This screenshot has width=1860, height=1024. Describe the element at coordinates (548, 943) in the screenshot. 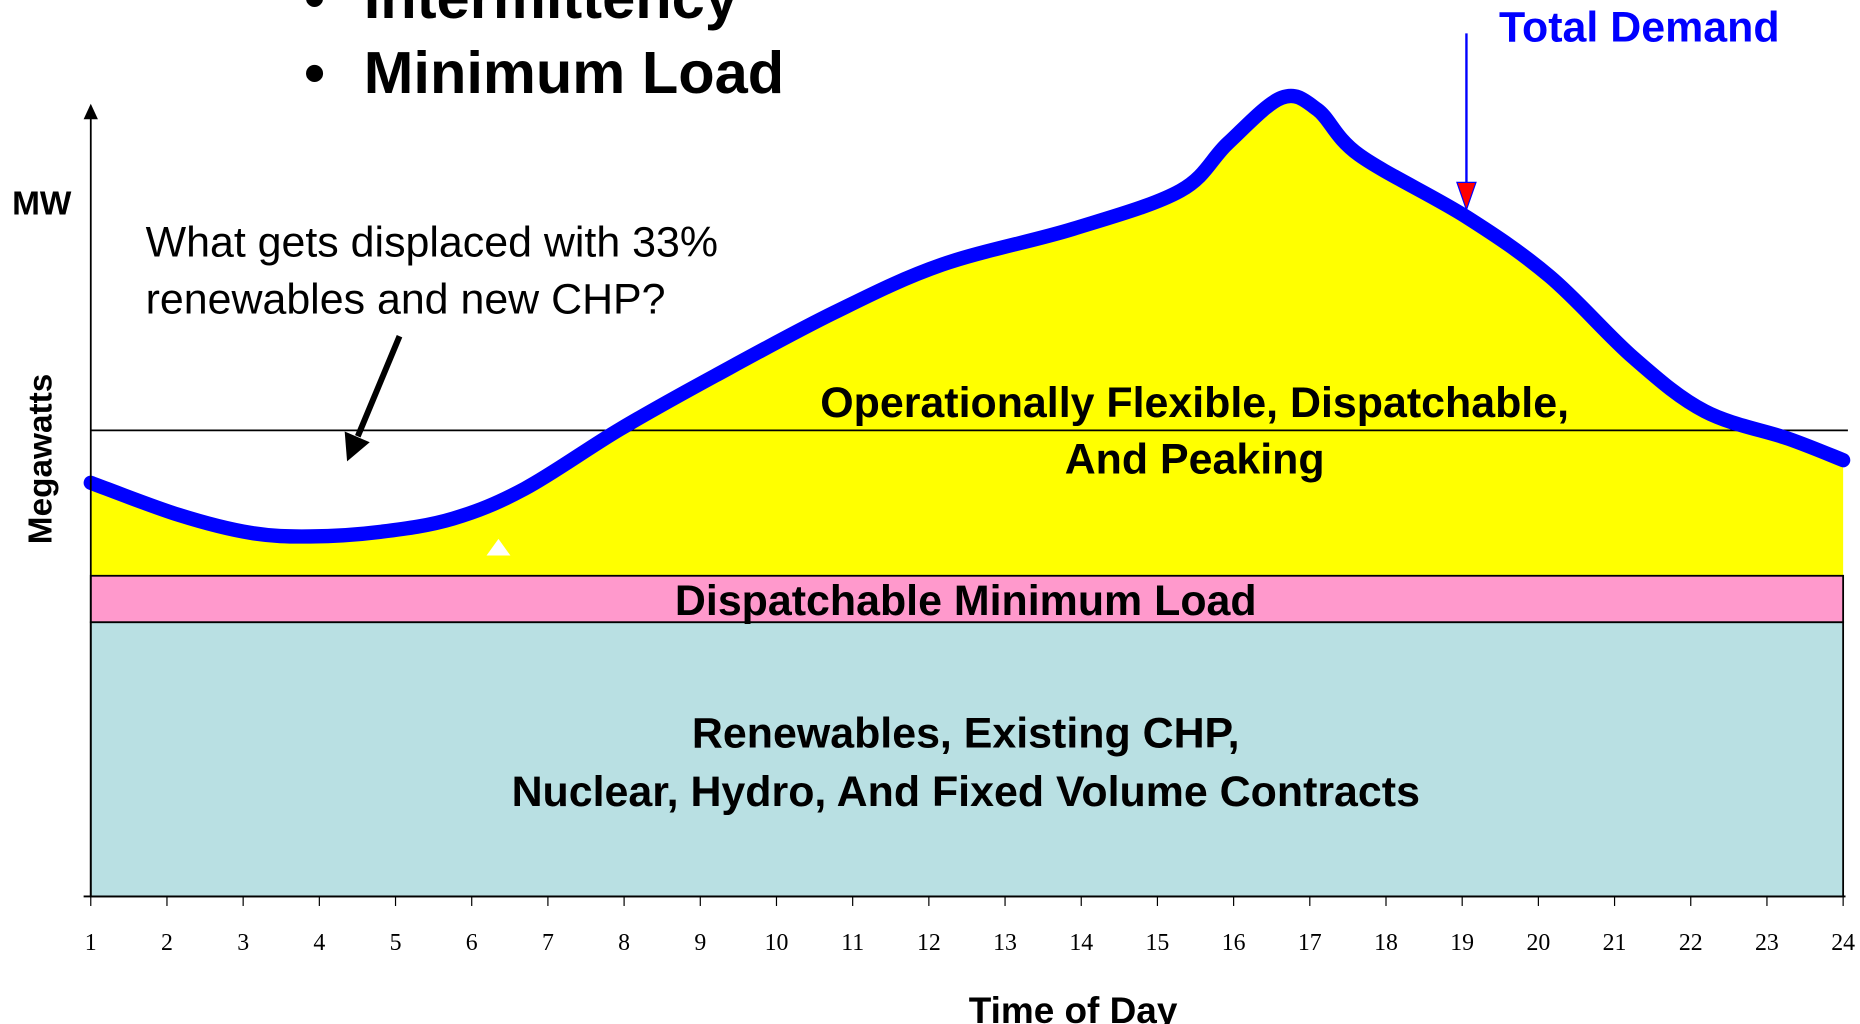

I see `x-tick-label: 7` at that location.